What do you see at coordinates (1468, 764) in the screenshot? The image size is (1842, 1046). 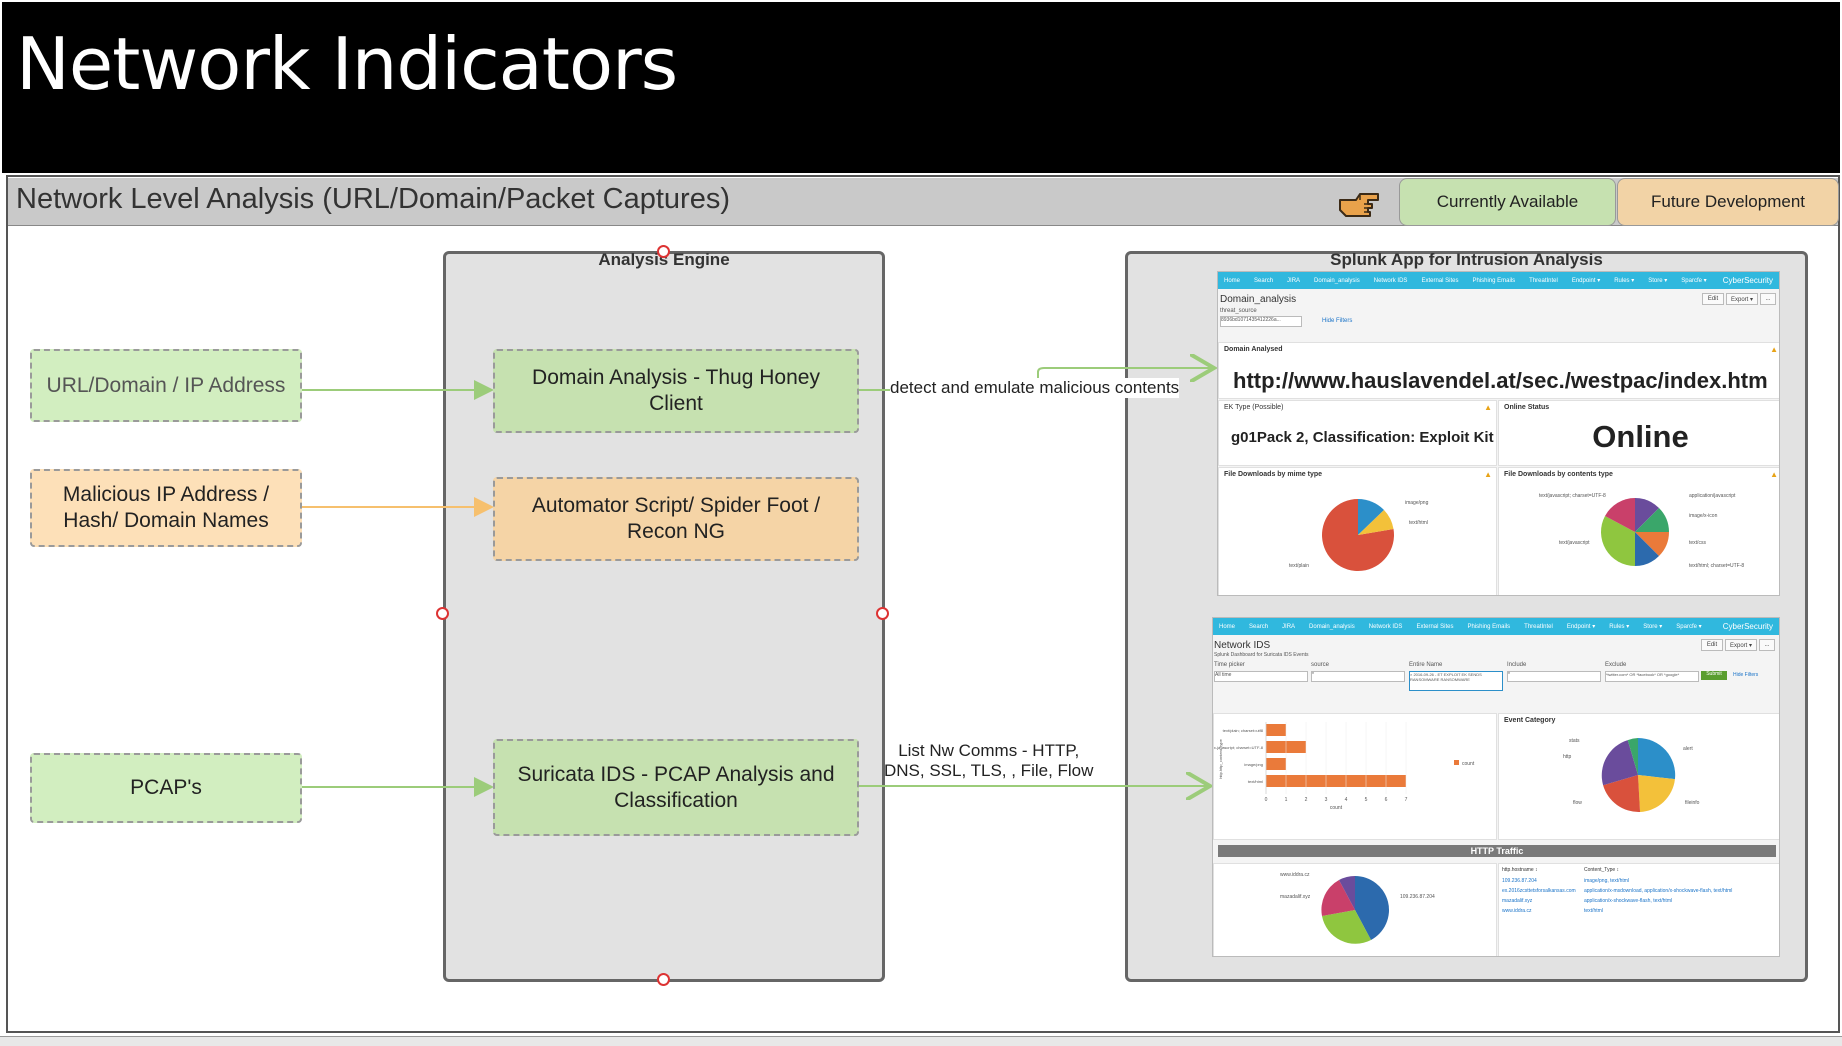 I see `legend-label: count` at bounding box center [1468, 764].